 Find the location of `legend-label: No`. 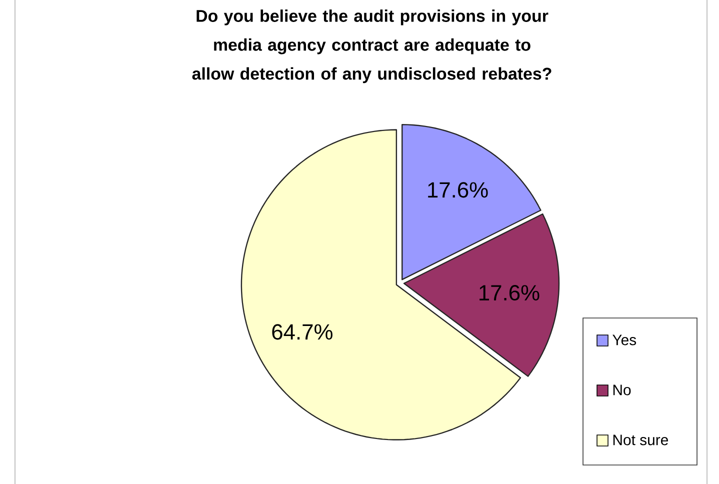

legend-label: No is located at coordinates (622, 390).